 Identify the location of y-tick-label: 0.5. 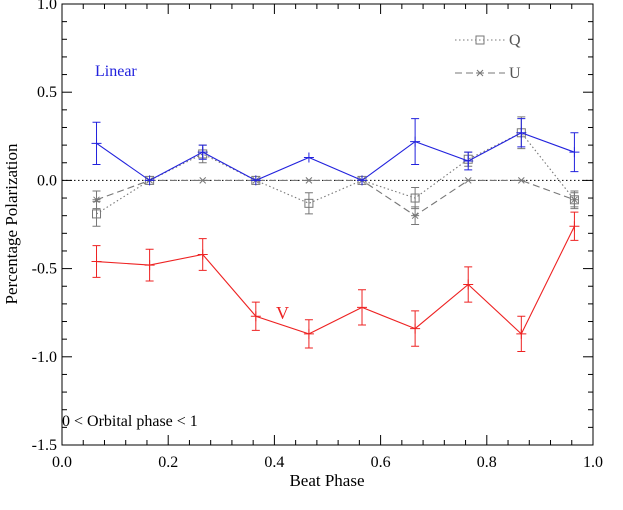
(47, 92).